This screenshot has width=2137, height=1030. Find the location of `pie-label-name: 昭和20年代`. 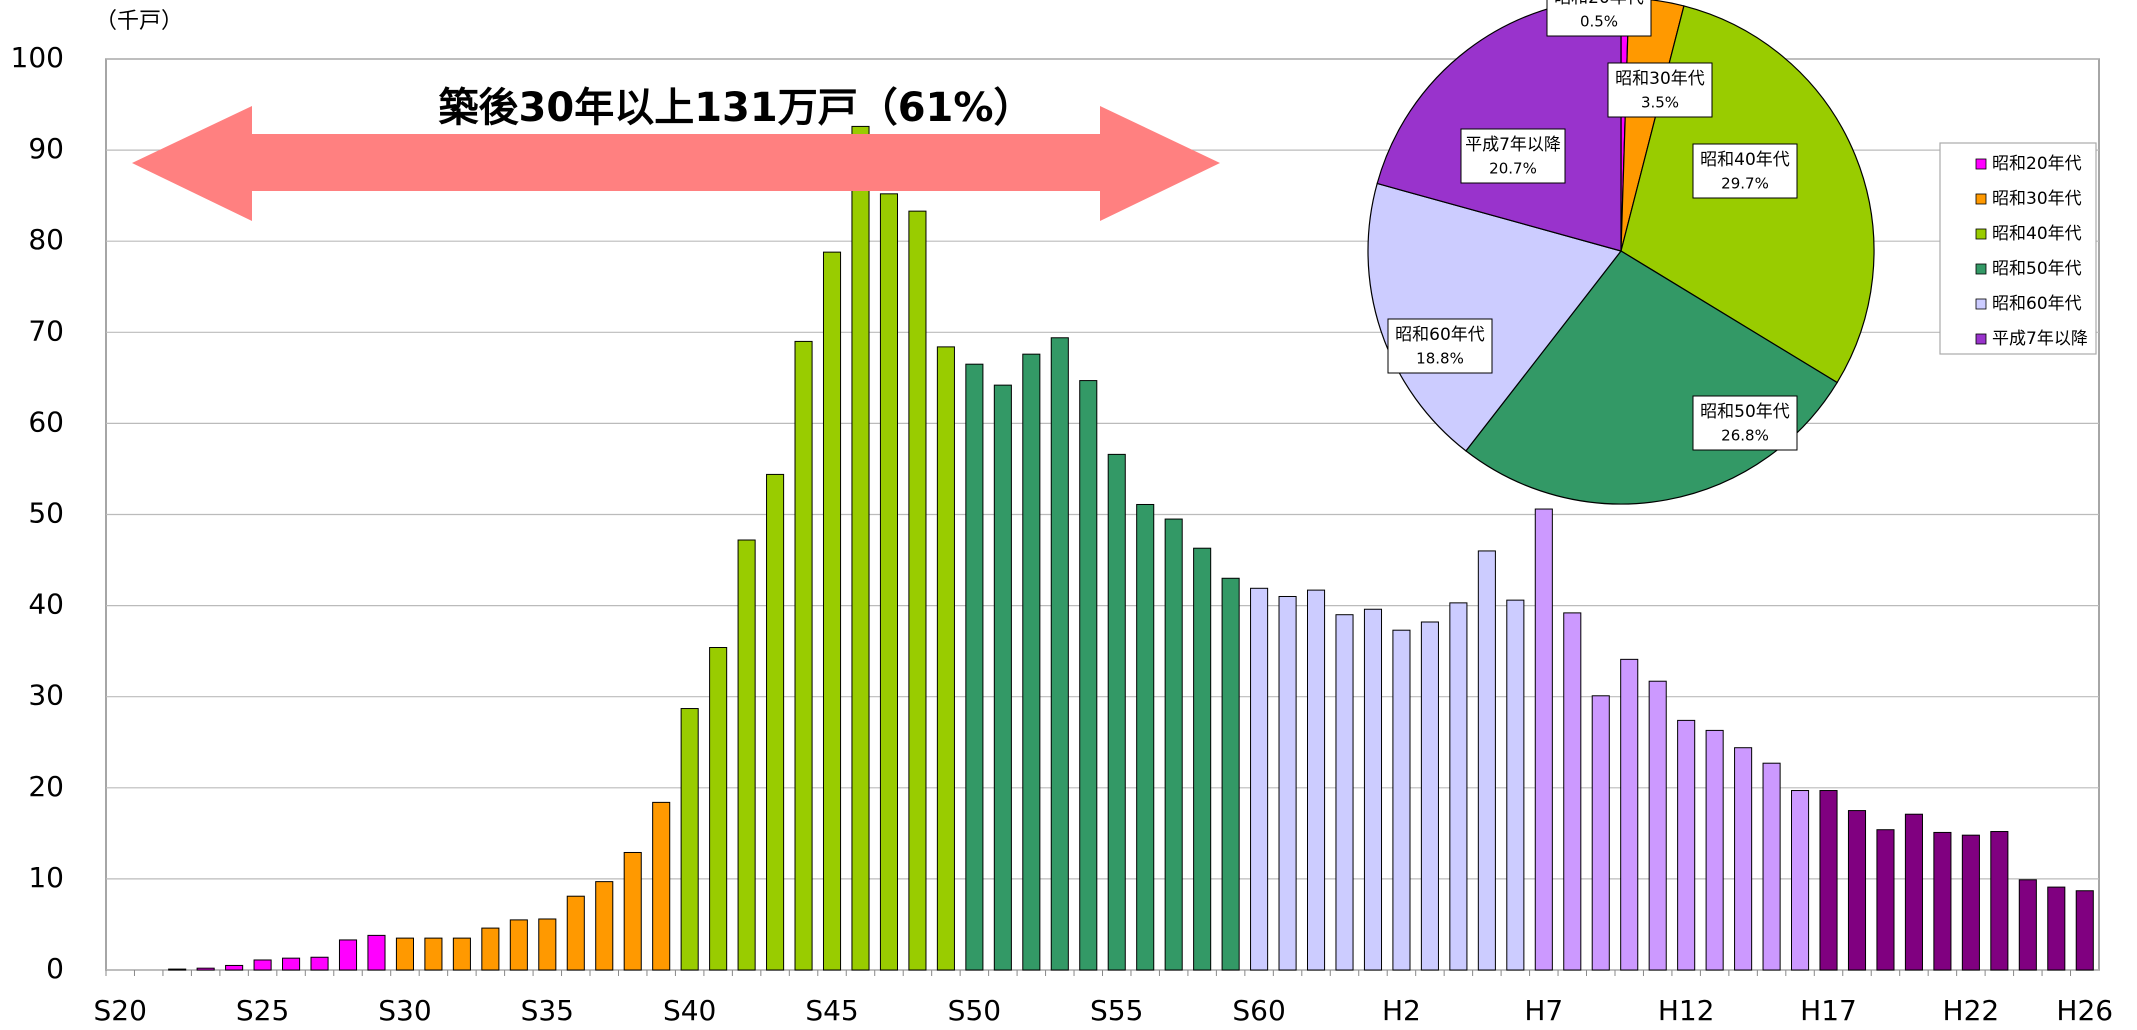

pie-label-name: 昭和20年代 is located at coordinates (1599, 4).